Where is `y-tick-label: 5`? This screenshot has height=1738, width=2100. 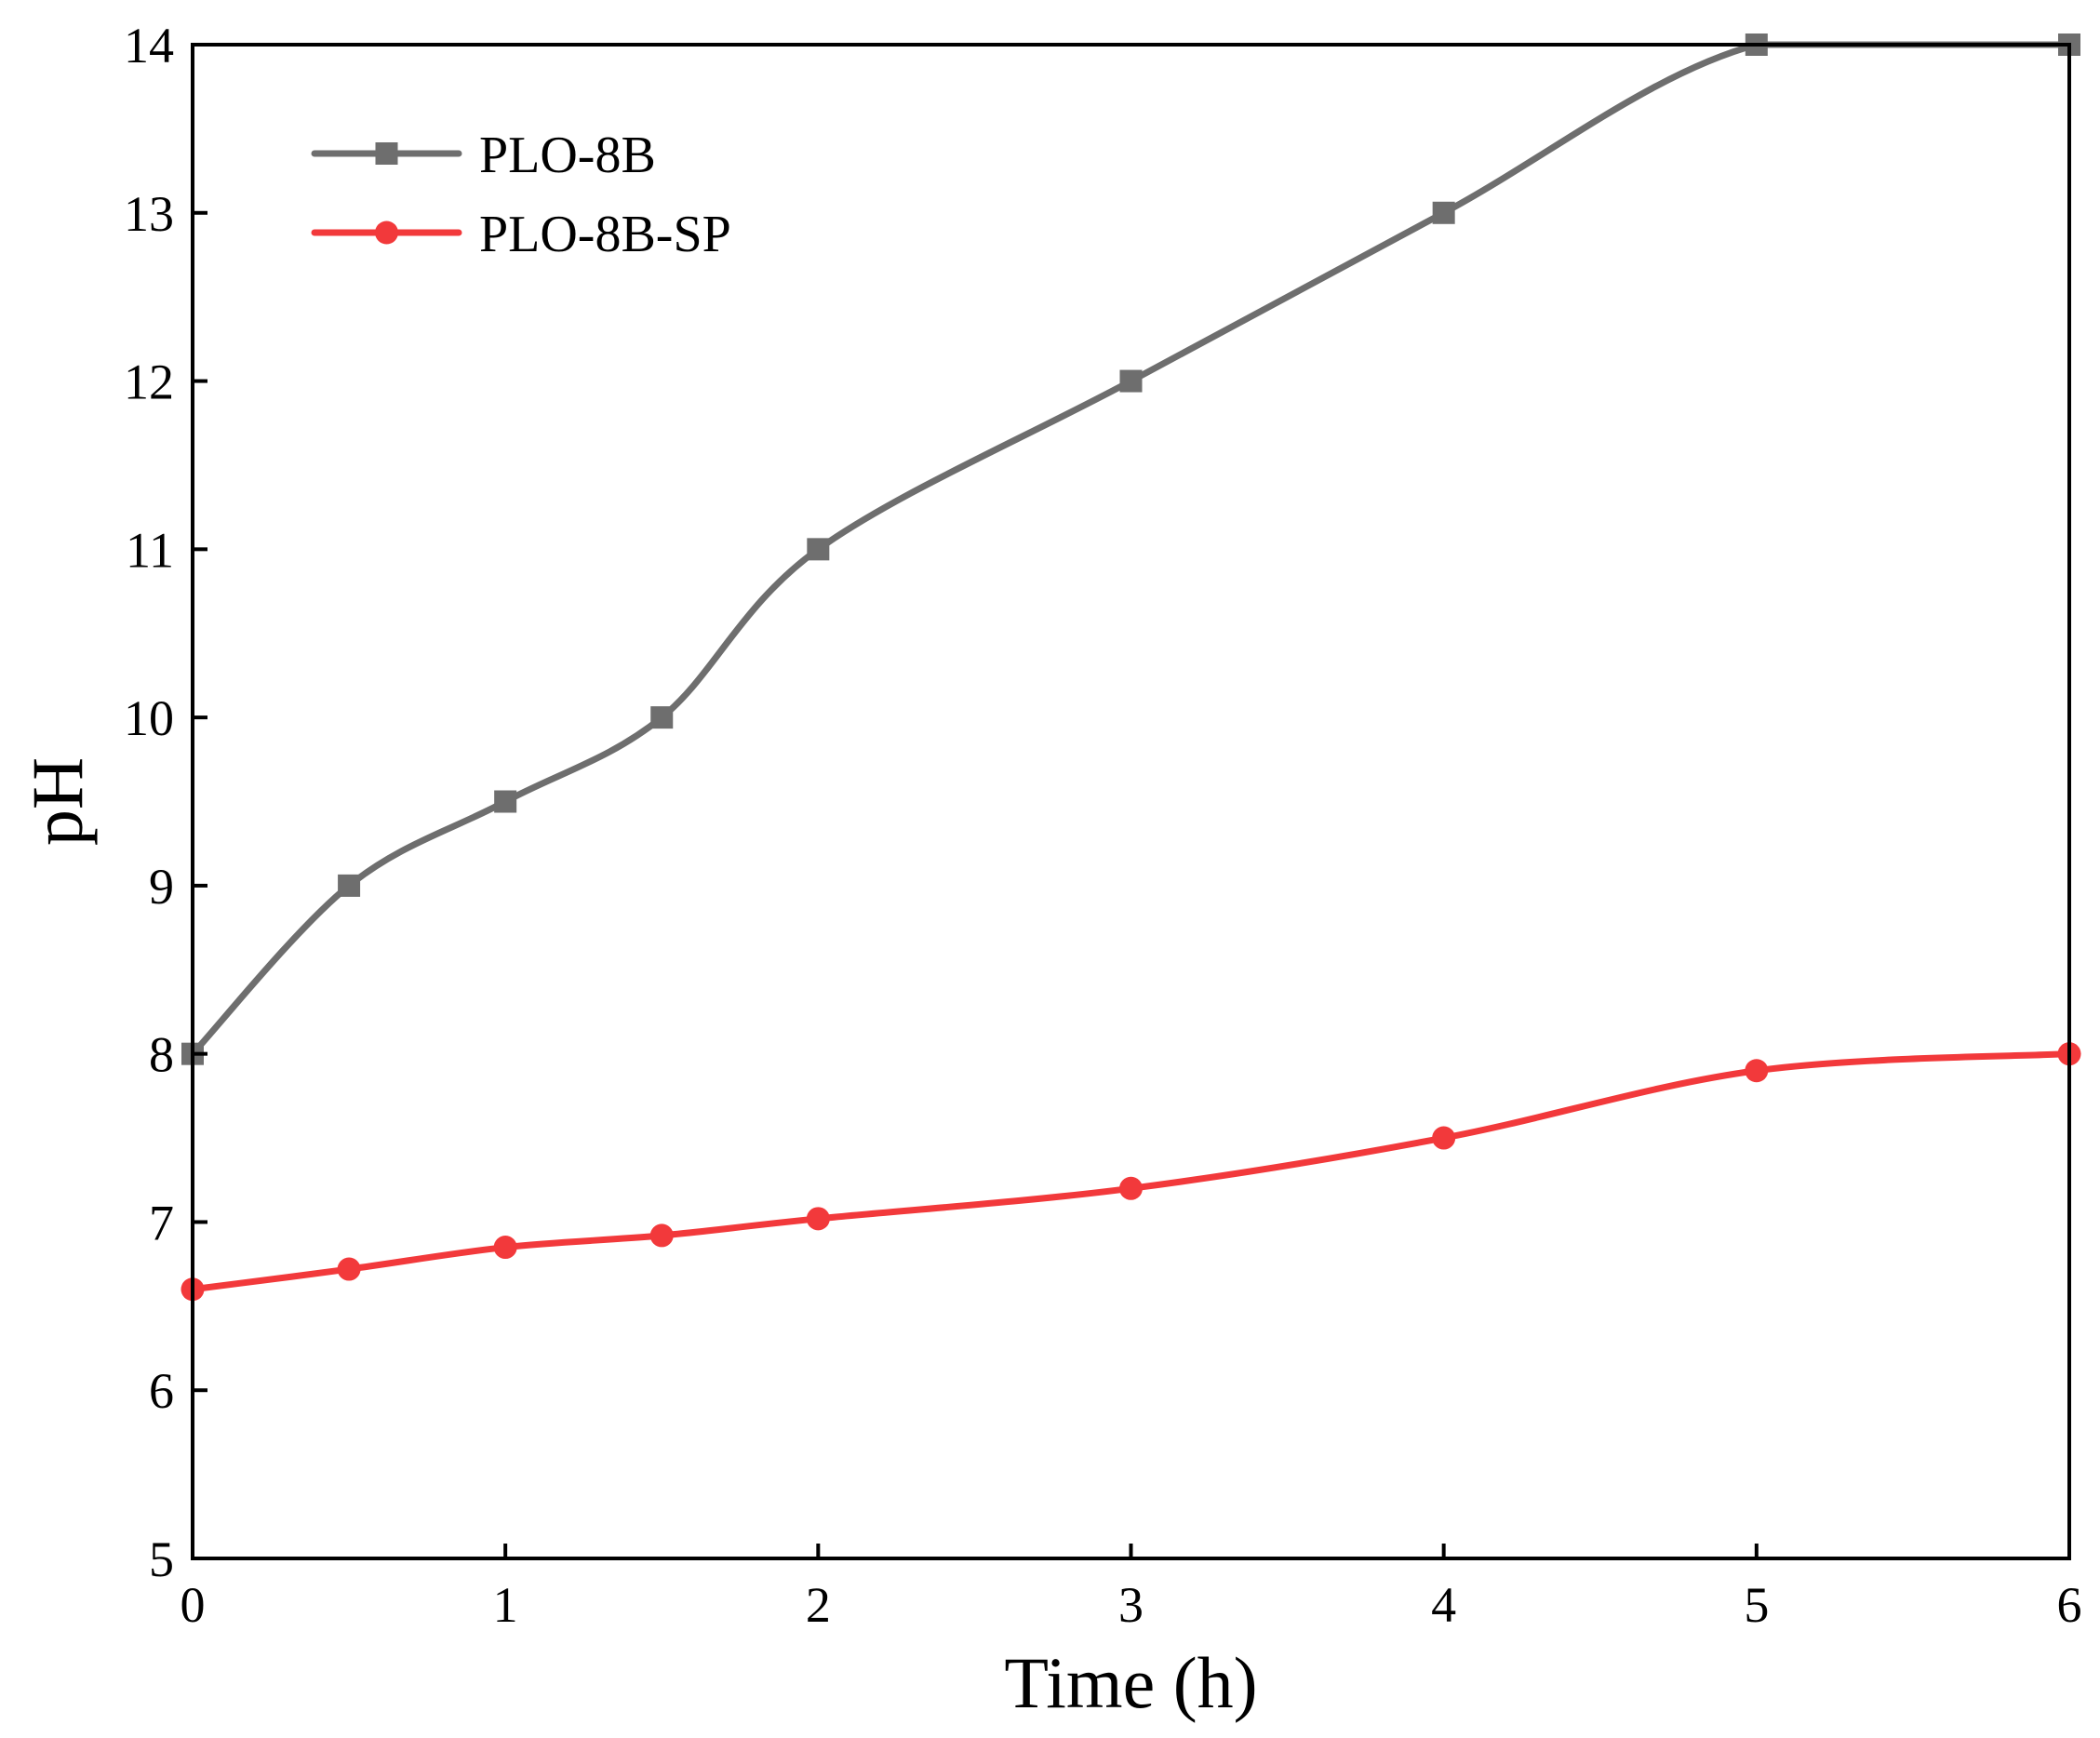
y-tick-label: 5 is located at coordinates (162, 1559).